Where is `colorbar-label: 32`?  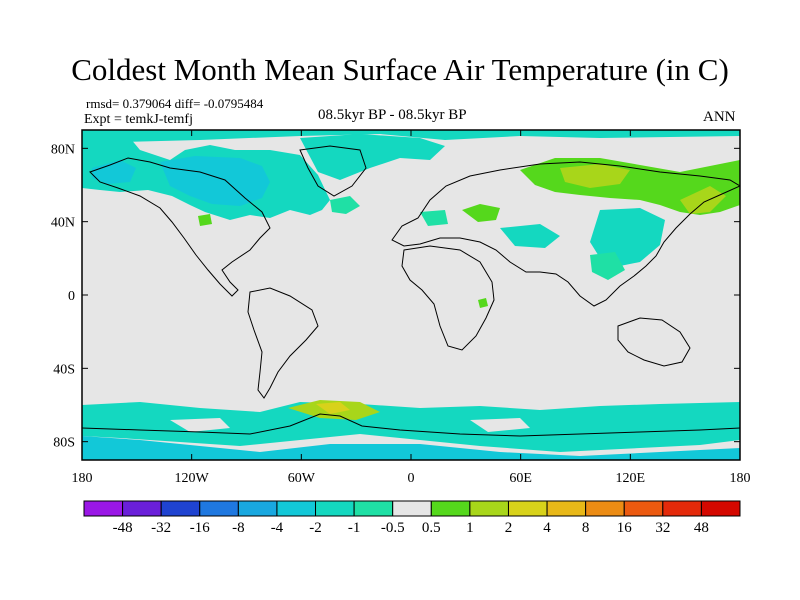 colorbar-label: 32 is located at coordinates (662, 528).